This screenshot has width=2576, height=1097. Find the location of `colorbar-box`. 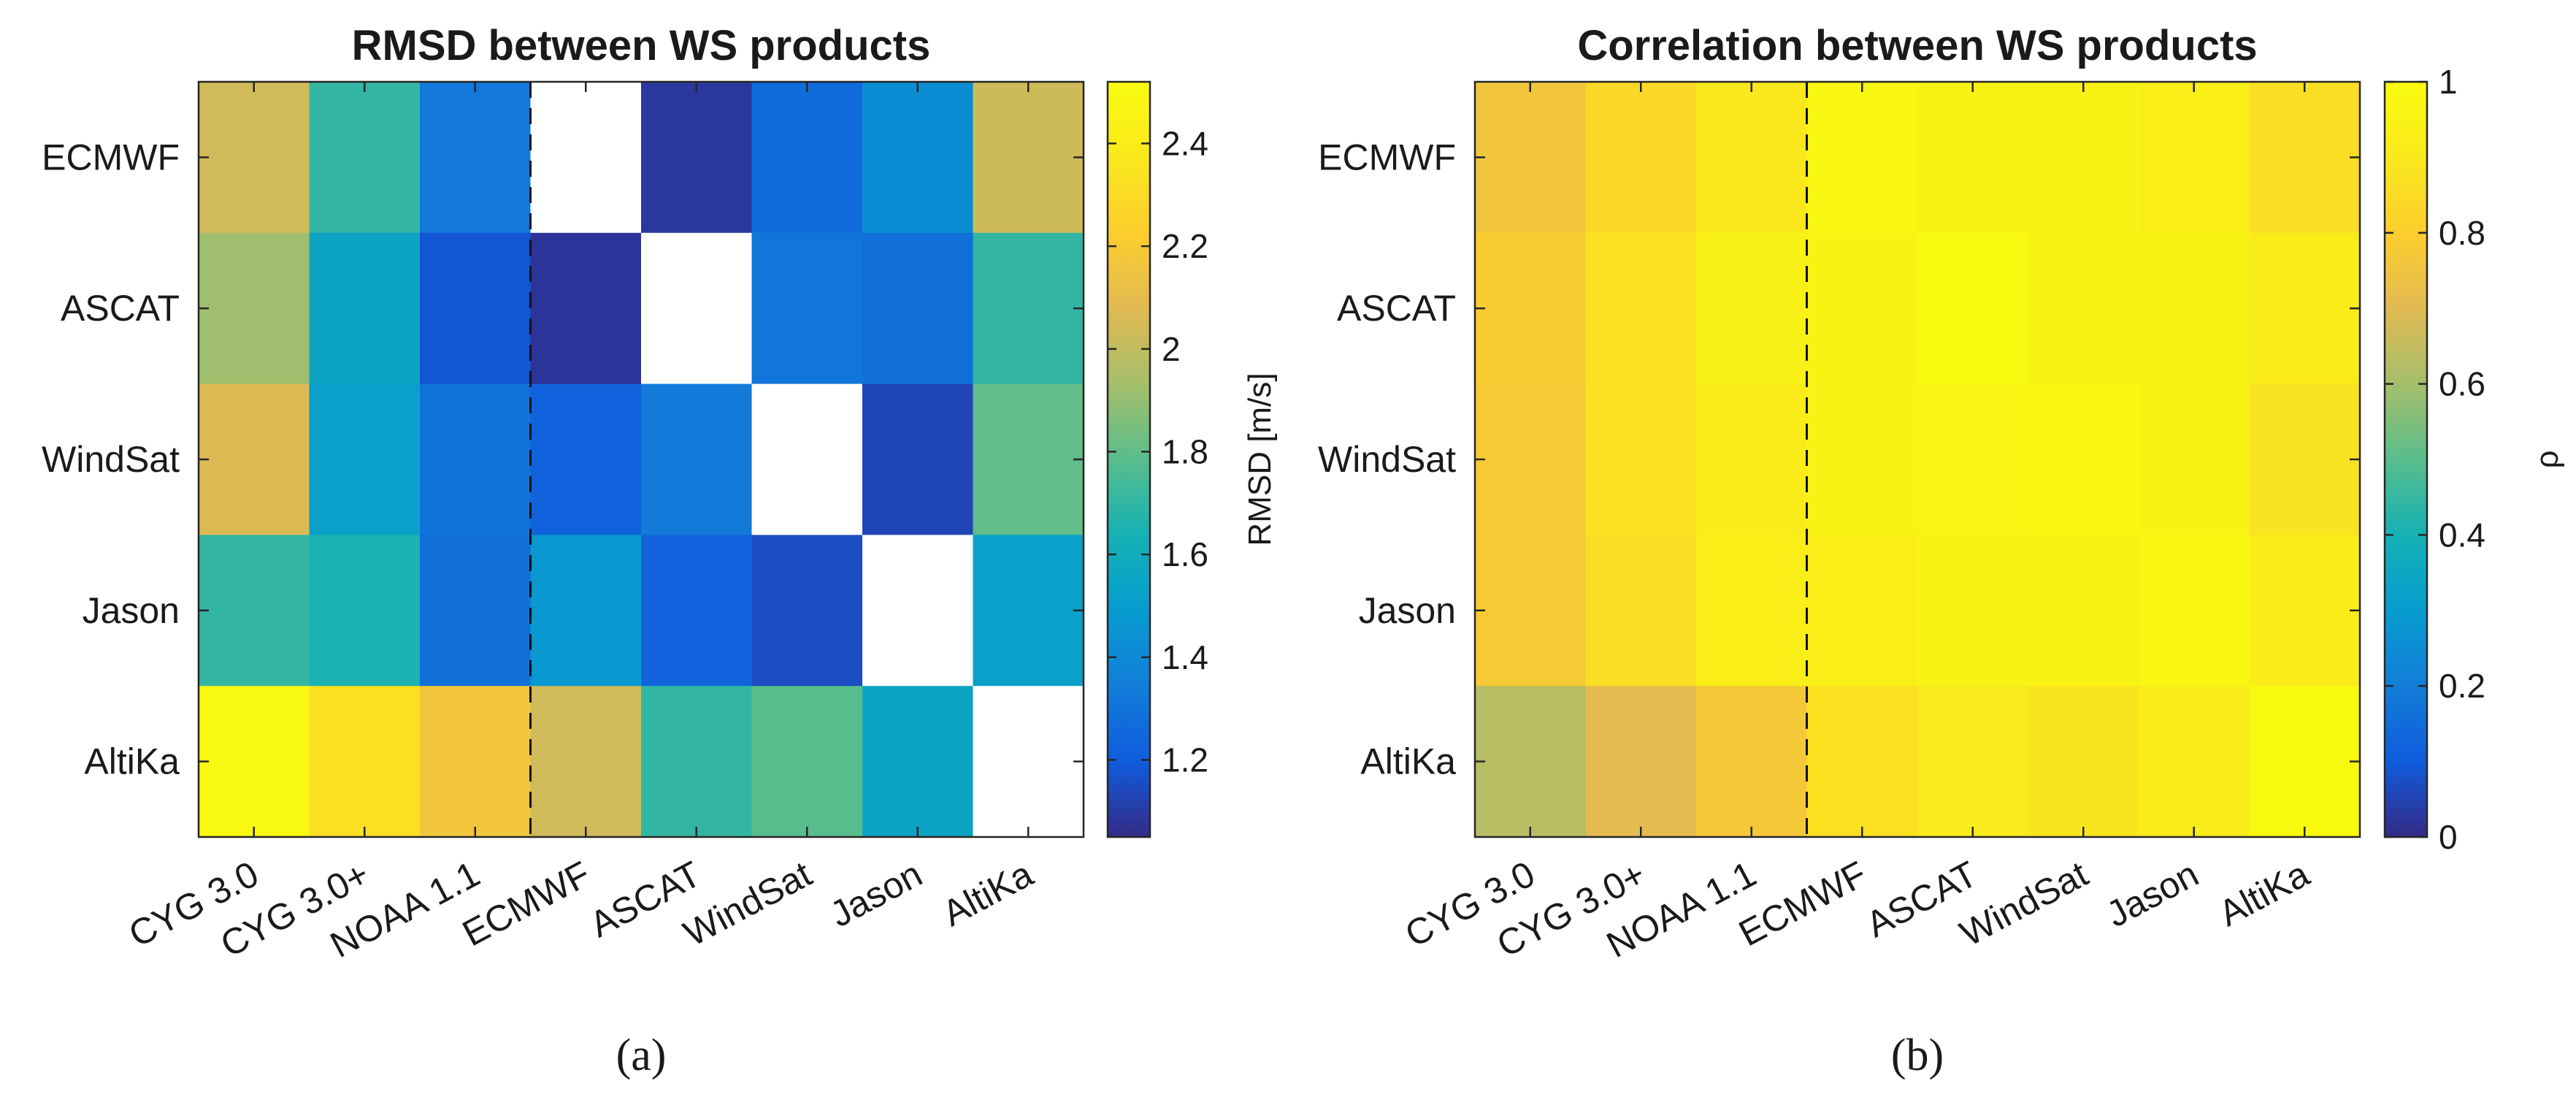

colorbar-box is located at coordinates (2406, 459).